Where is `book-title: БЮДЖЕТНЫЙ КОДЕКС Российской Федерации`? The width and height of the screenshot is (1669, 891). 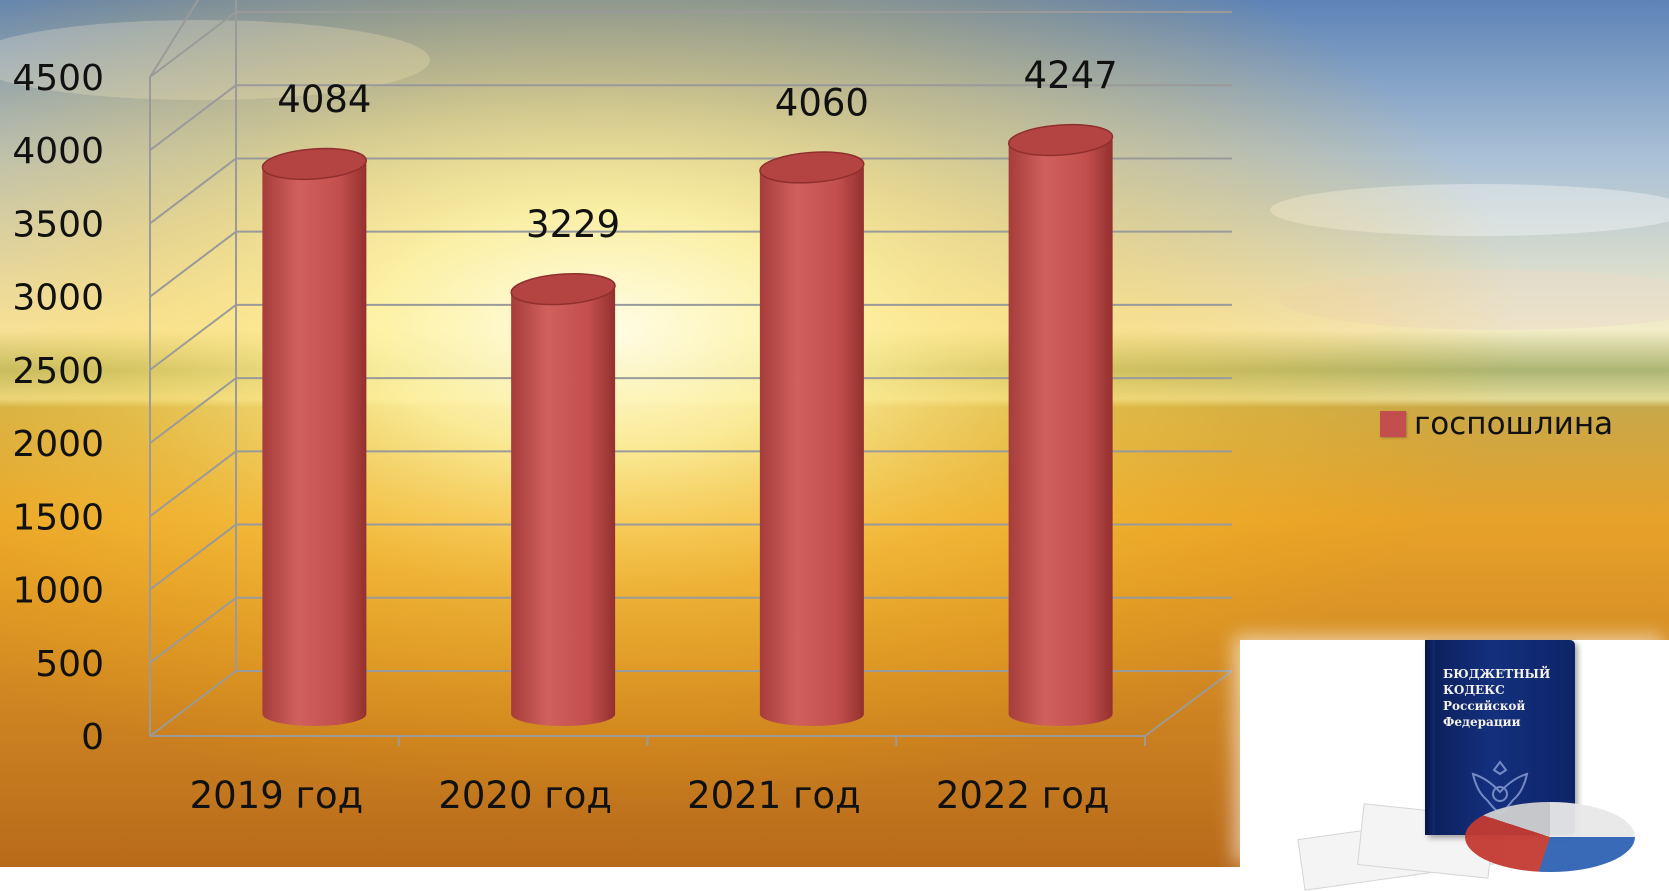
book-title: БЮДЖЕТНЫЙ КОДЕКС Российской Федерации is located at coordinates (1497, 698).